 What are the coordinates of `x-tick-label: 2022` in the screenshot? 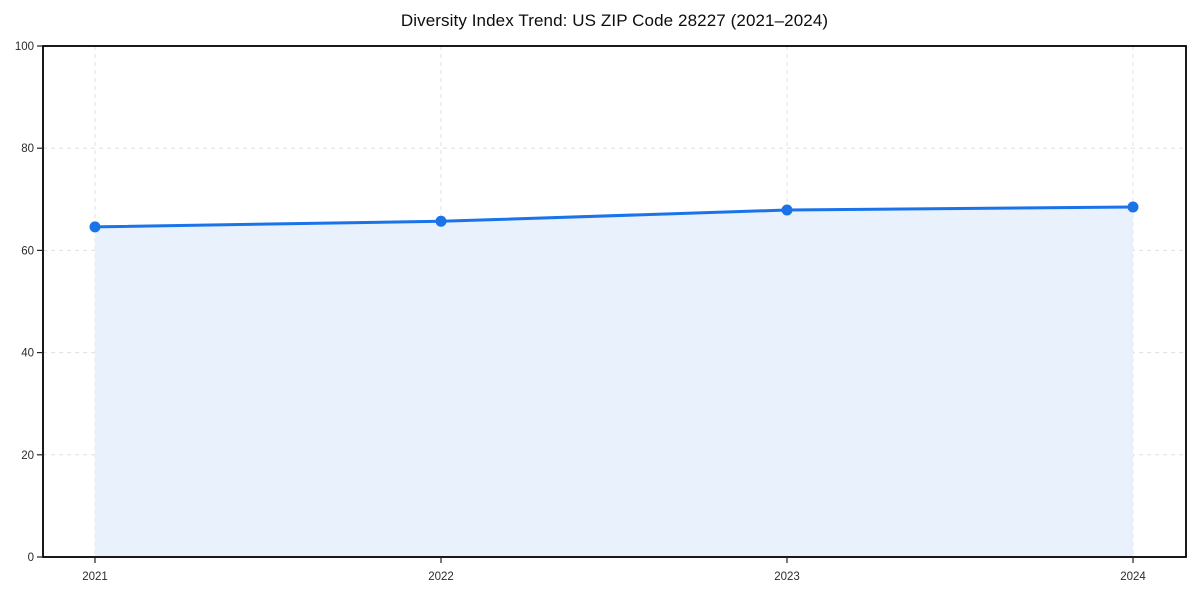 It's located at (441, 577).